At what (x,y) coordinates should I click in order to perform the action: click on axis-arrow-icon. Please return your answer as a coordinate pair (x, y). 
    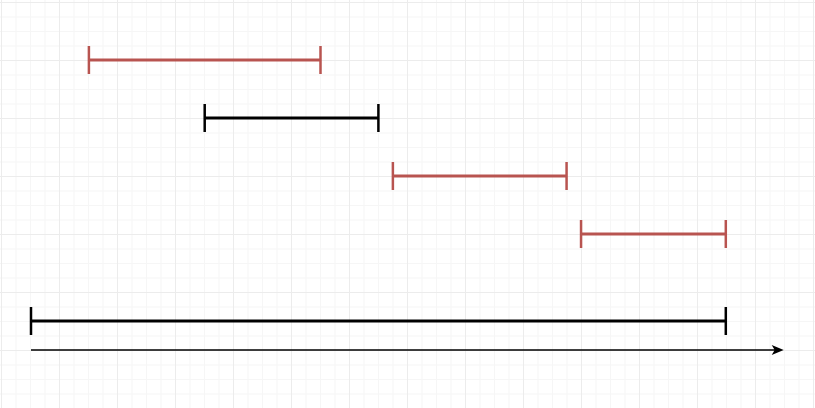
    Looking at the image, I should click on (777, 350).